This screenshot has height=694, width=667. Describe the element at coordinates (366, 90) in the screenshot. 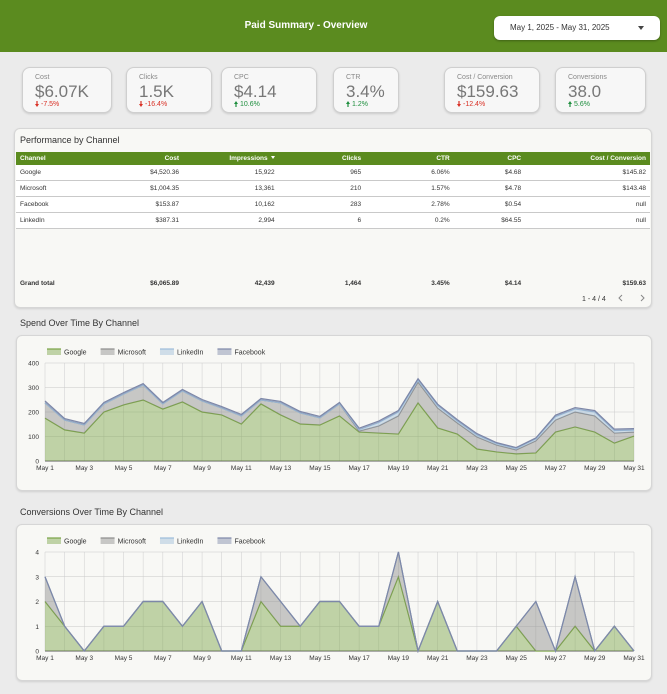

I see `kpi-card: CTR 3.4% 1.2%` at that location.